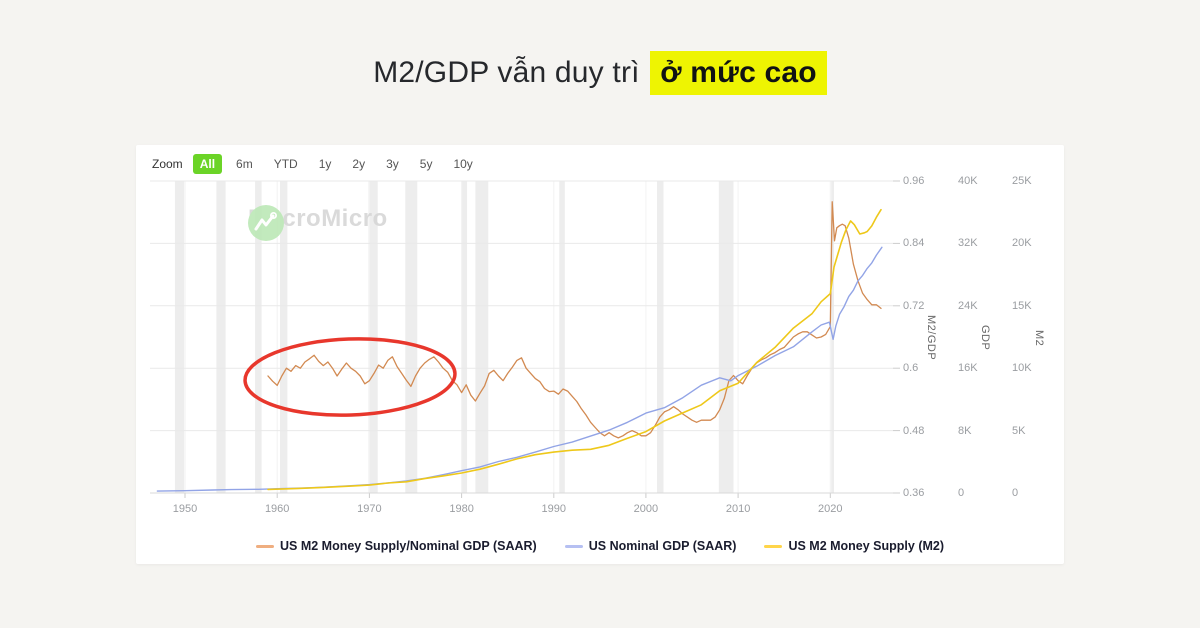  I want to click on legend-item-2: US M2 Money Supply (M2), so click(854, 546).